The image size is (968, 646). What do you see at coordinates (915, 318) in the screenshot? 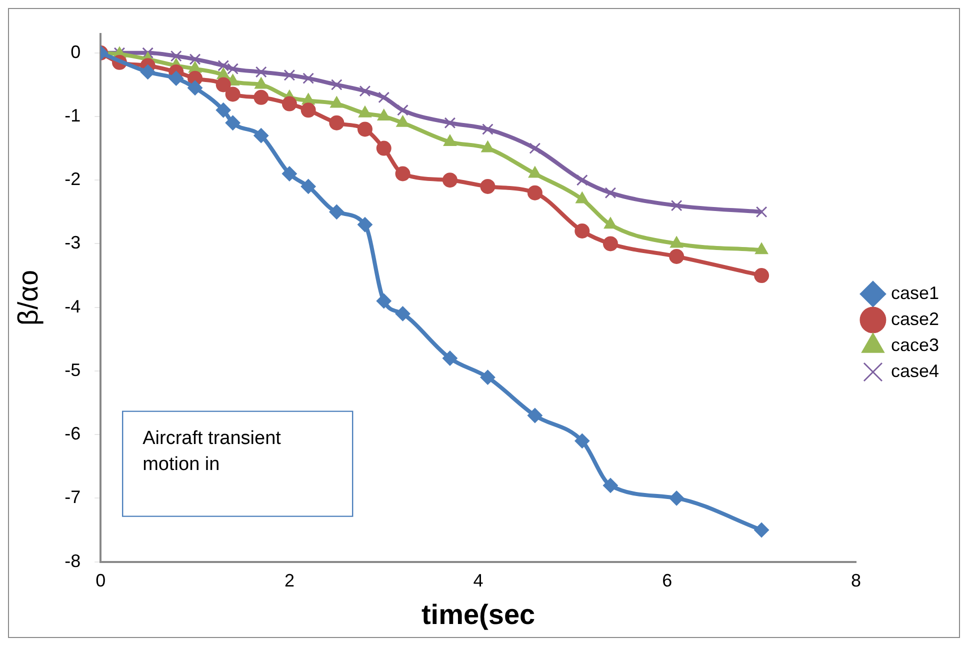
I see `legend-label: case2` at bounding box center [915, 318].